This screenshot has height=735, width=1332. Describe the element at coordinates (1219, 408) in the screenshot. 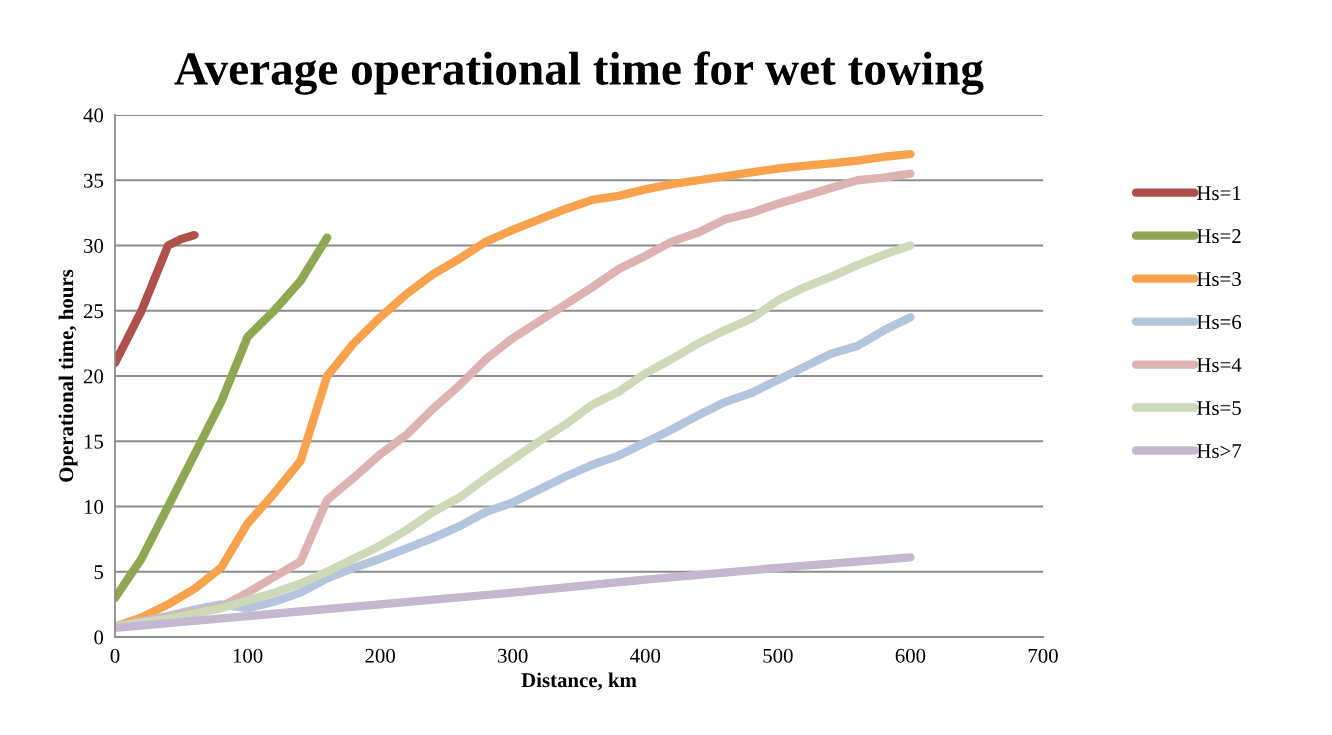

I see `legend-label: Hs=5` at that location.